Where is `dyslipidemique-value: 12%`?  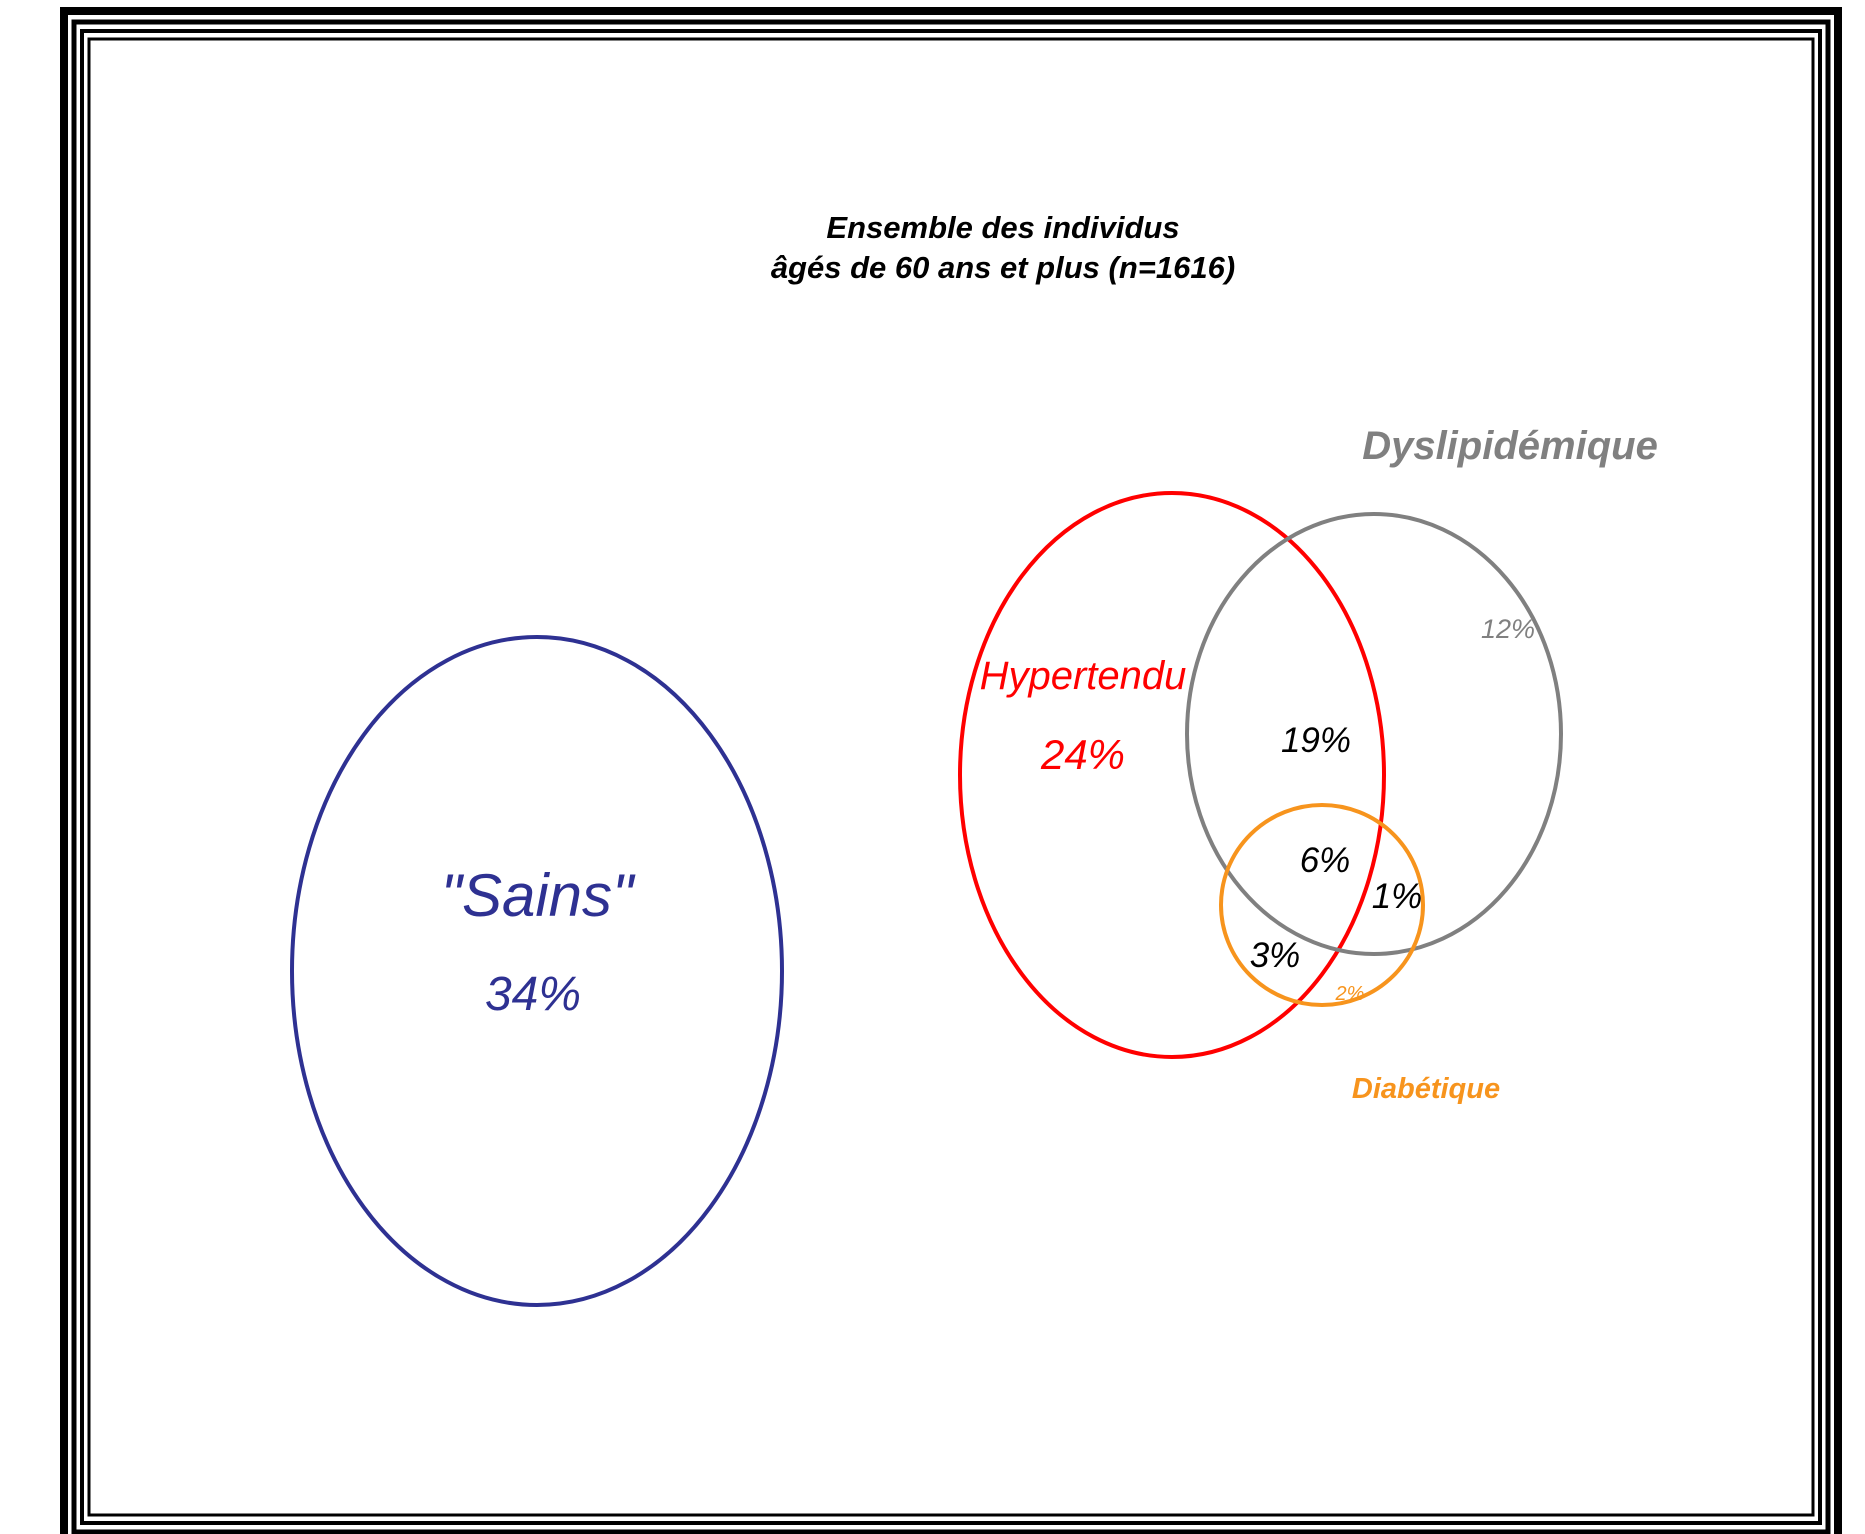
dyslipidemique-value: 12% is located at coordinates (1508, 629).